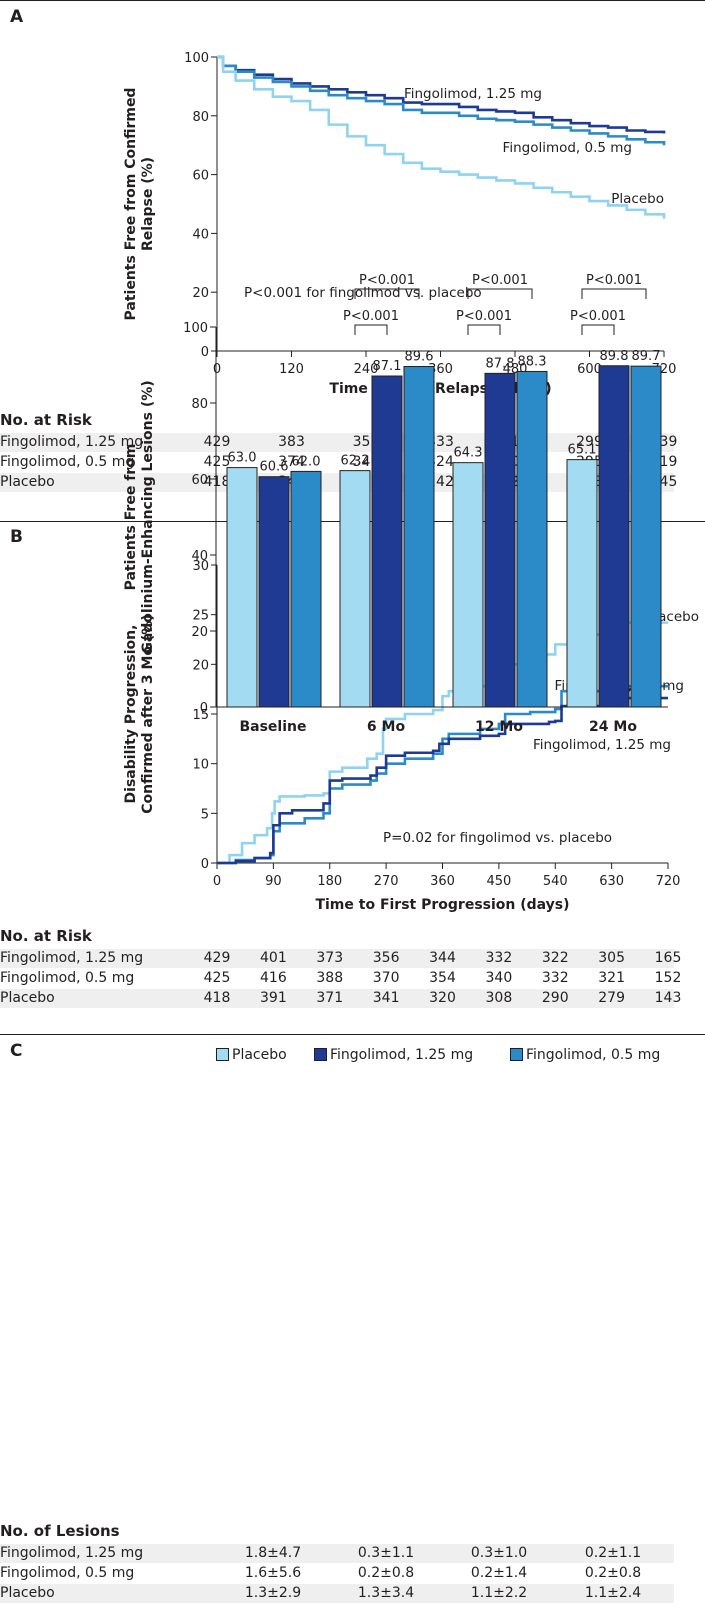 This screenshot has width=705, height=1608. I want to click on row-value: 290, so click(555, 998).